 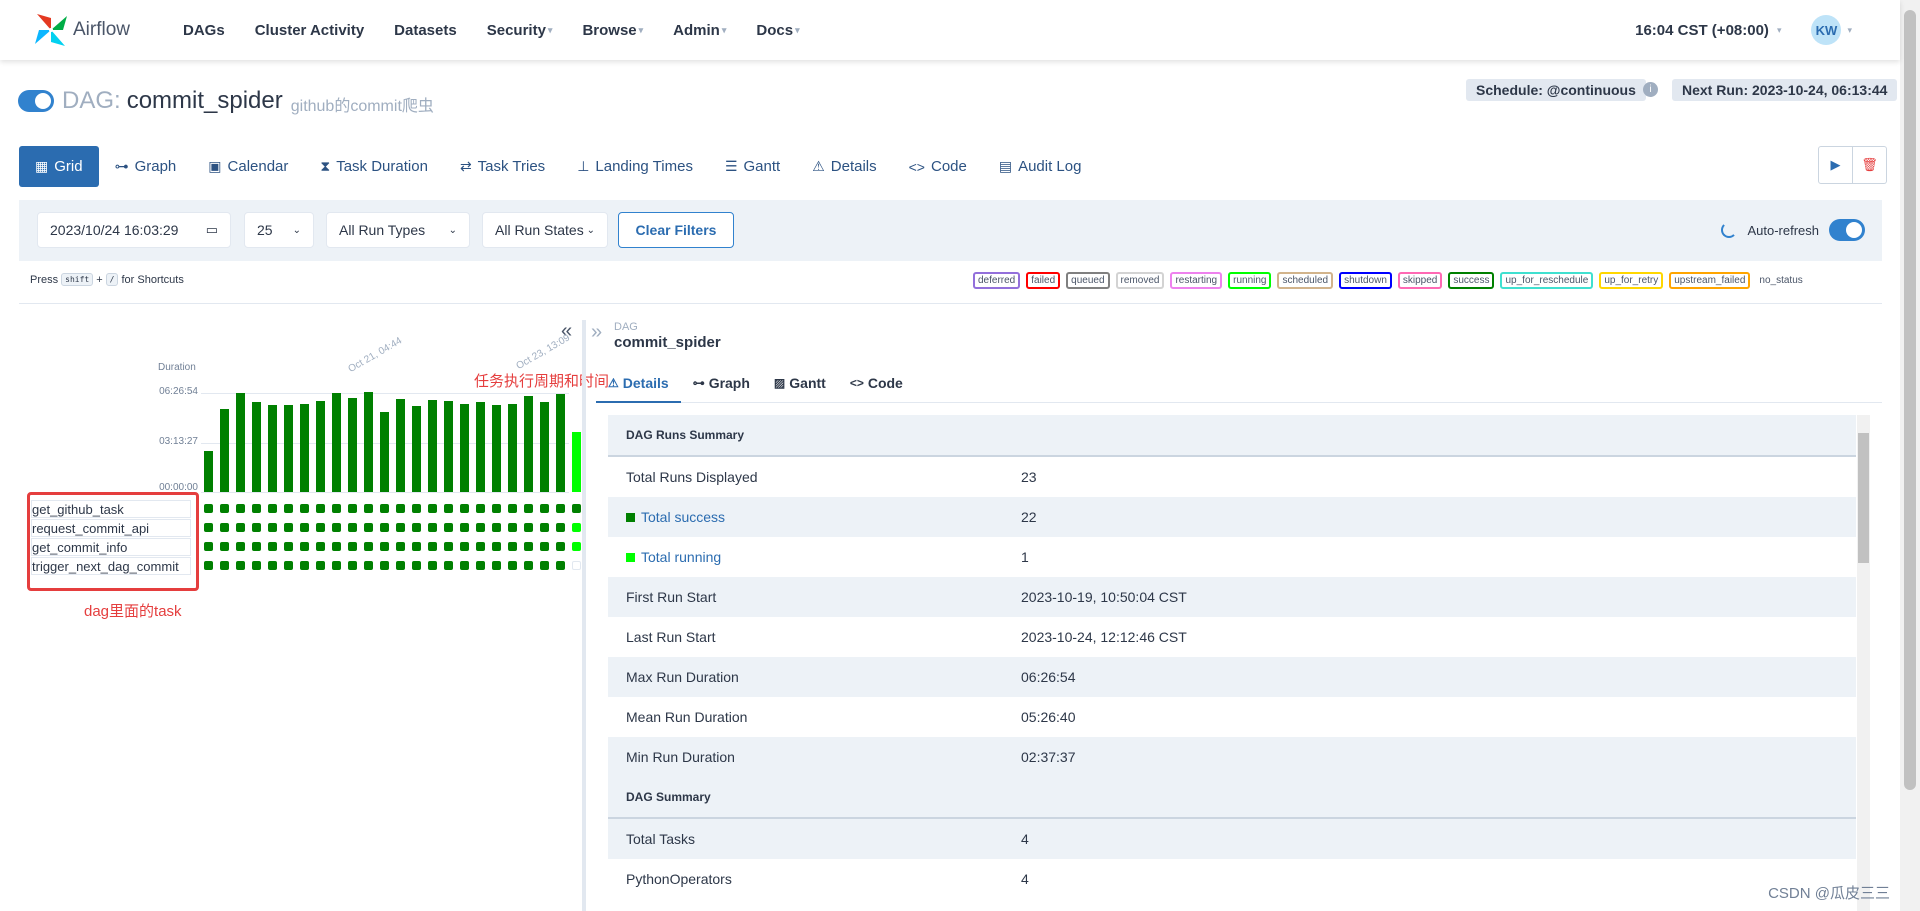 What do you see at coordinates (584, 615) in the screenshot?
I see `panel-resize-handle` at bounding box center [584, 615].